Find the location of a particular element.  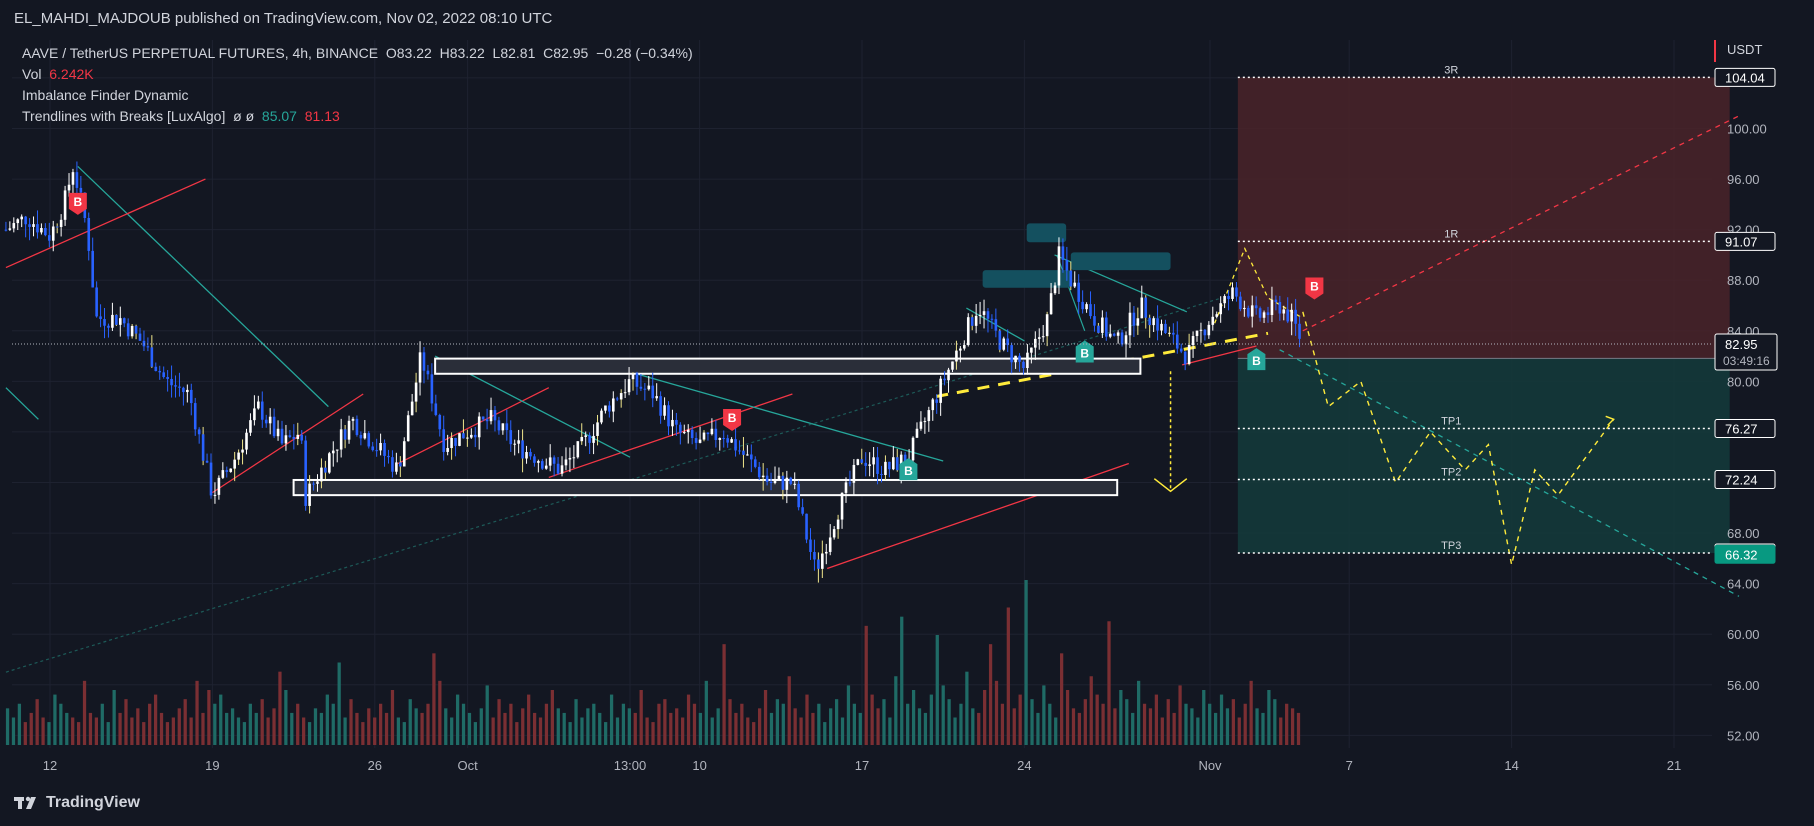

legend-row-indicator-1: Imbalance Finder Dynamic is located at coordinates (105, 95).